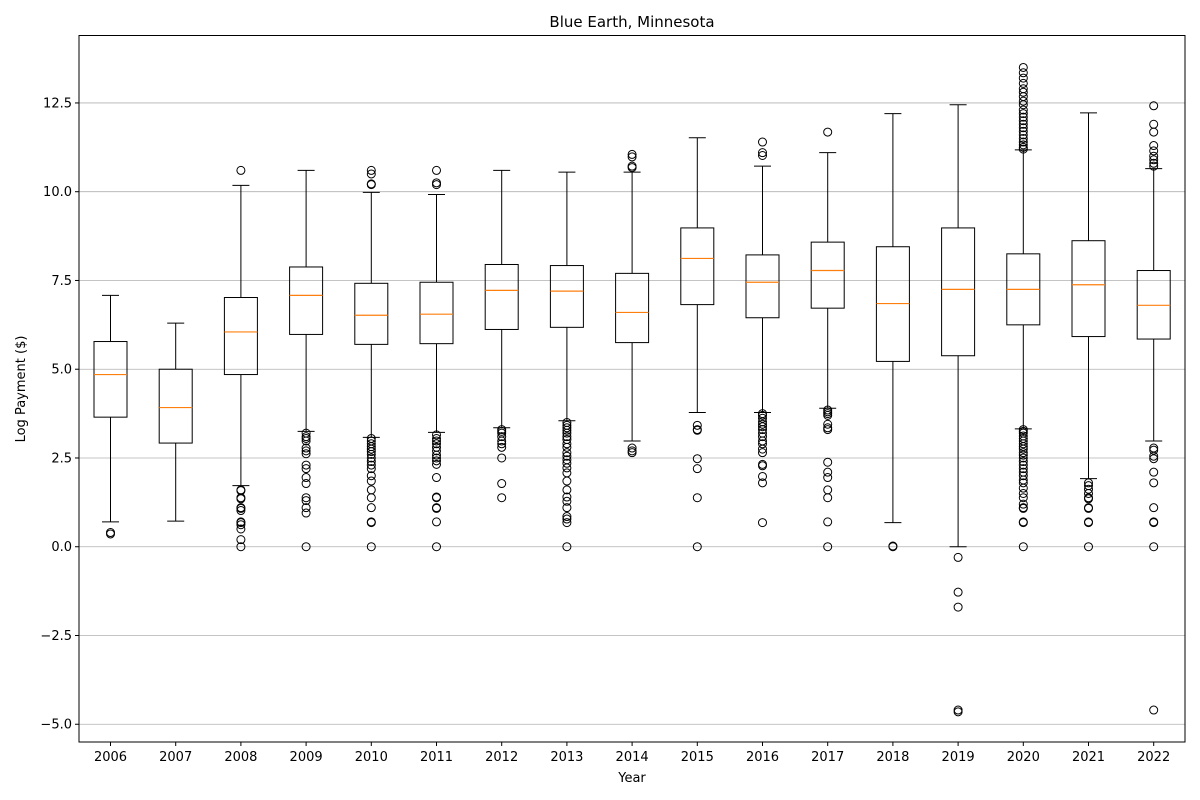  I want to click on box-2021, so click(1088, 332).